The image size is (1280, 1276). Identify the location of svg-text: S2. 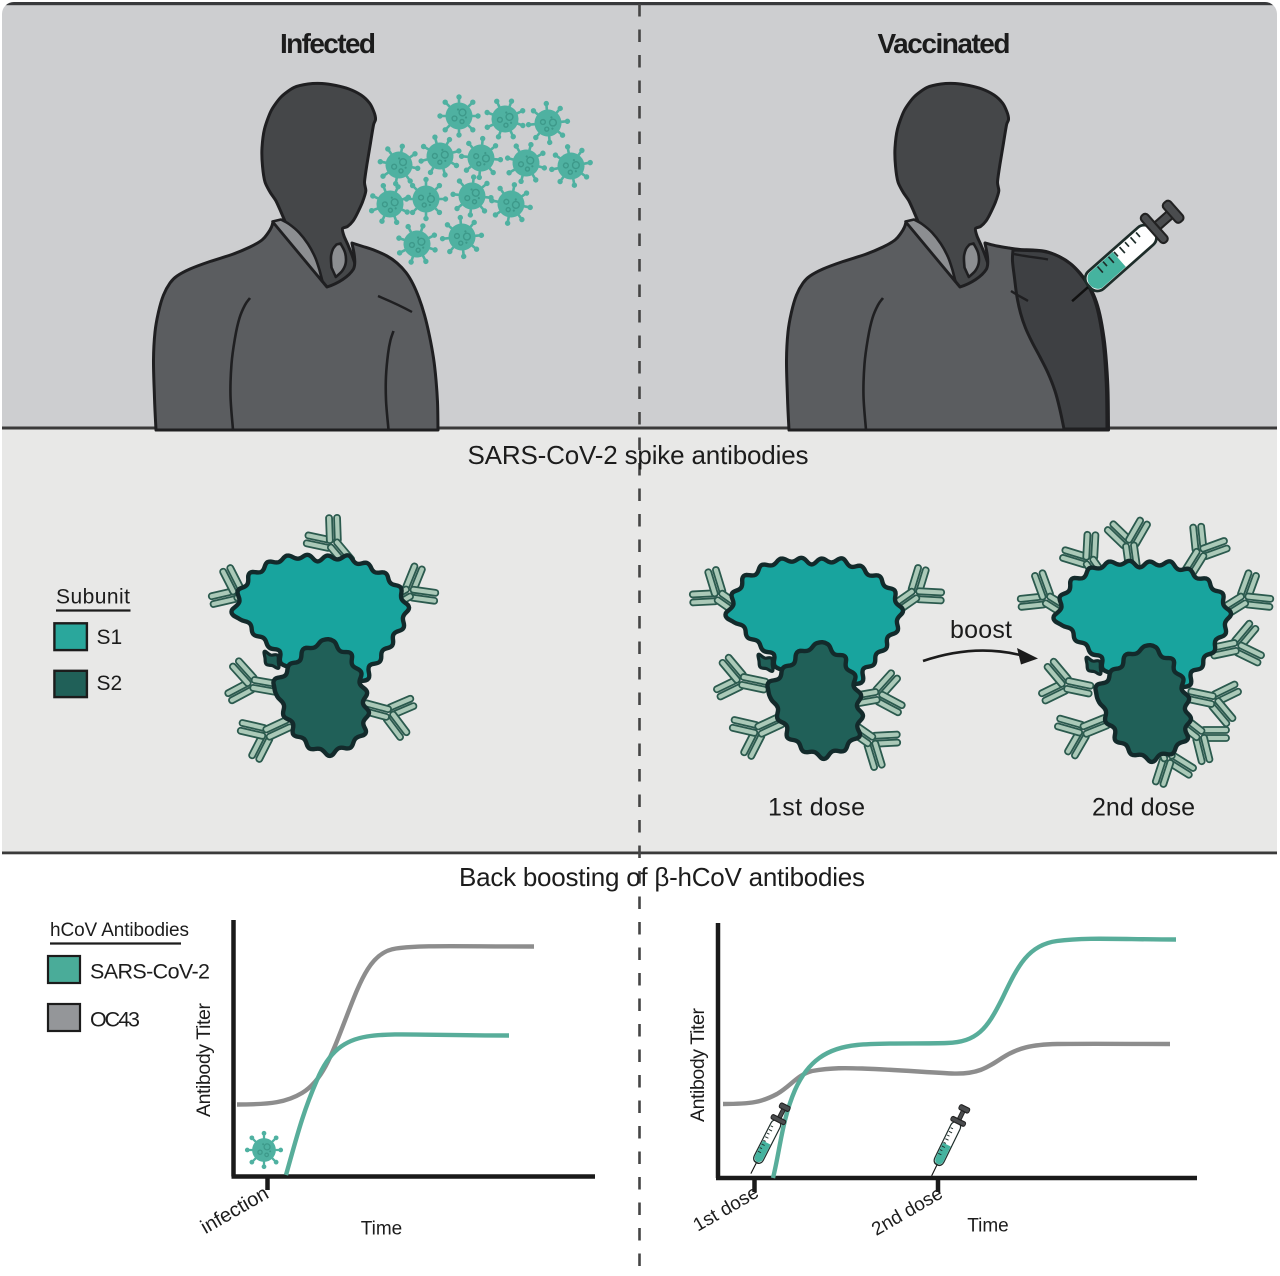
(110, 683).